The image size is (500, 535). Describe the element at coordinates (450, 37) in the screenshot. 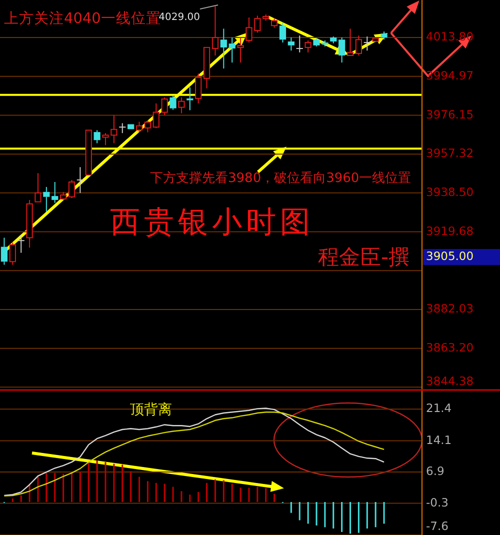

I see `y-tick-label: 4013.80` at that location.